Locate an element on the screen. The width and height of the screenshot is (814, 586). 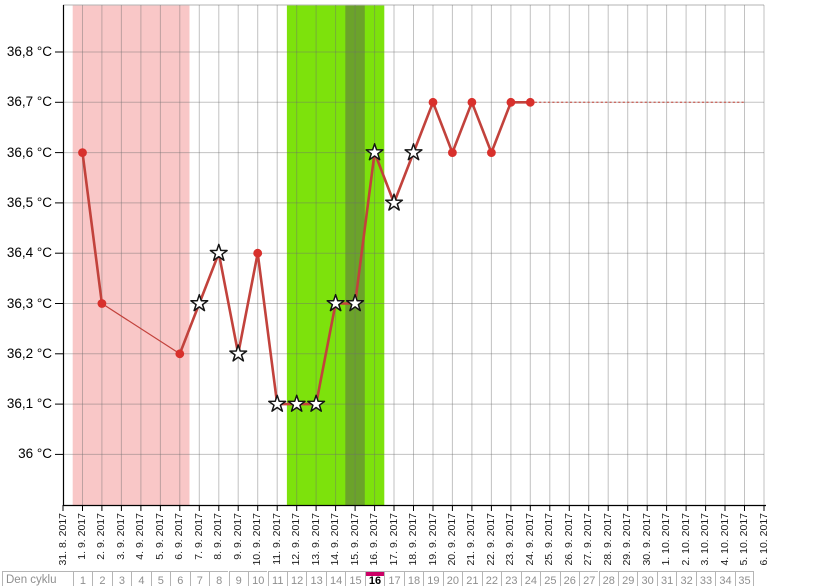
cycle-day-number: 5 is located at coordinates (160, 580).